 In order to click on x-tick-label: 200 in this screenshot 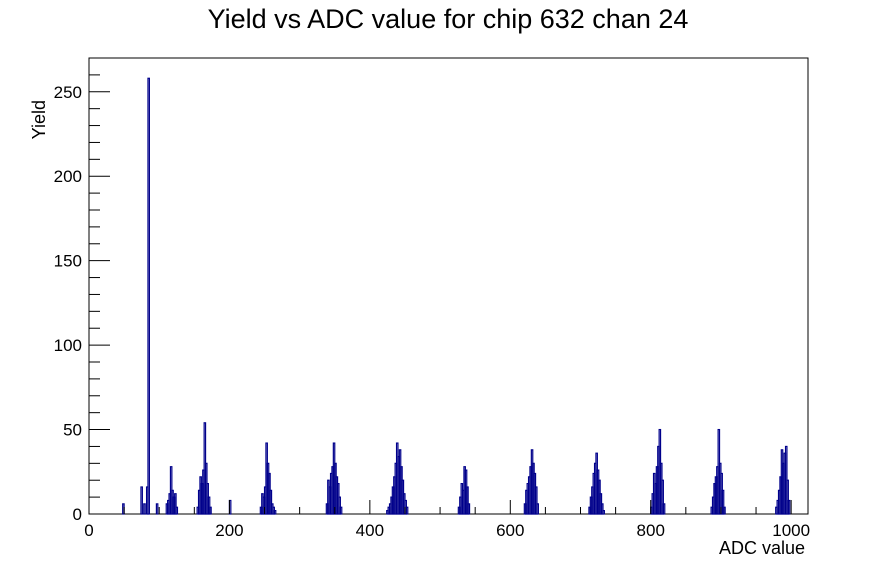, I will do `click(229, 530)`.